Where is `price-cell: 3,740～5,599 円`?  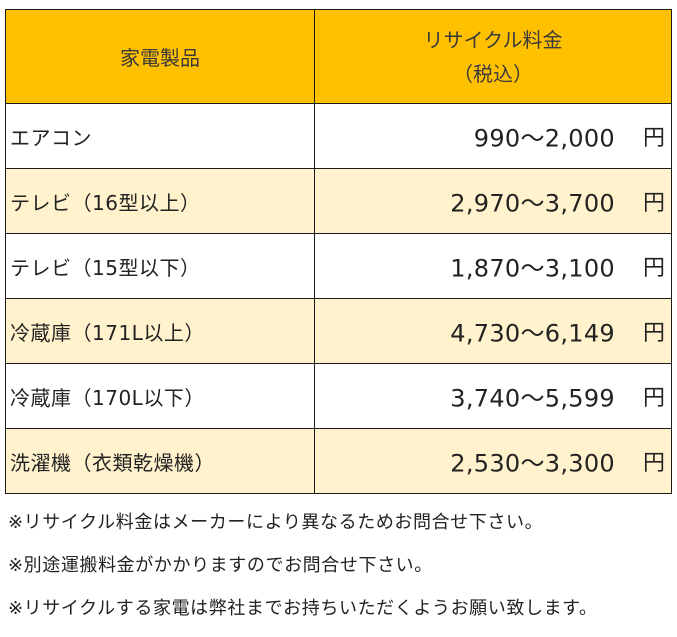
price-cell: 3,740～5,599 円 is located at coordinates (493, 396).